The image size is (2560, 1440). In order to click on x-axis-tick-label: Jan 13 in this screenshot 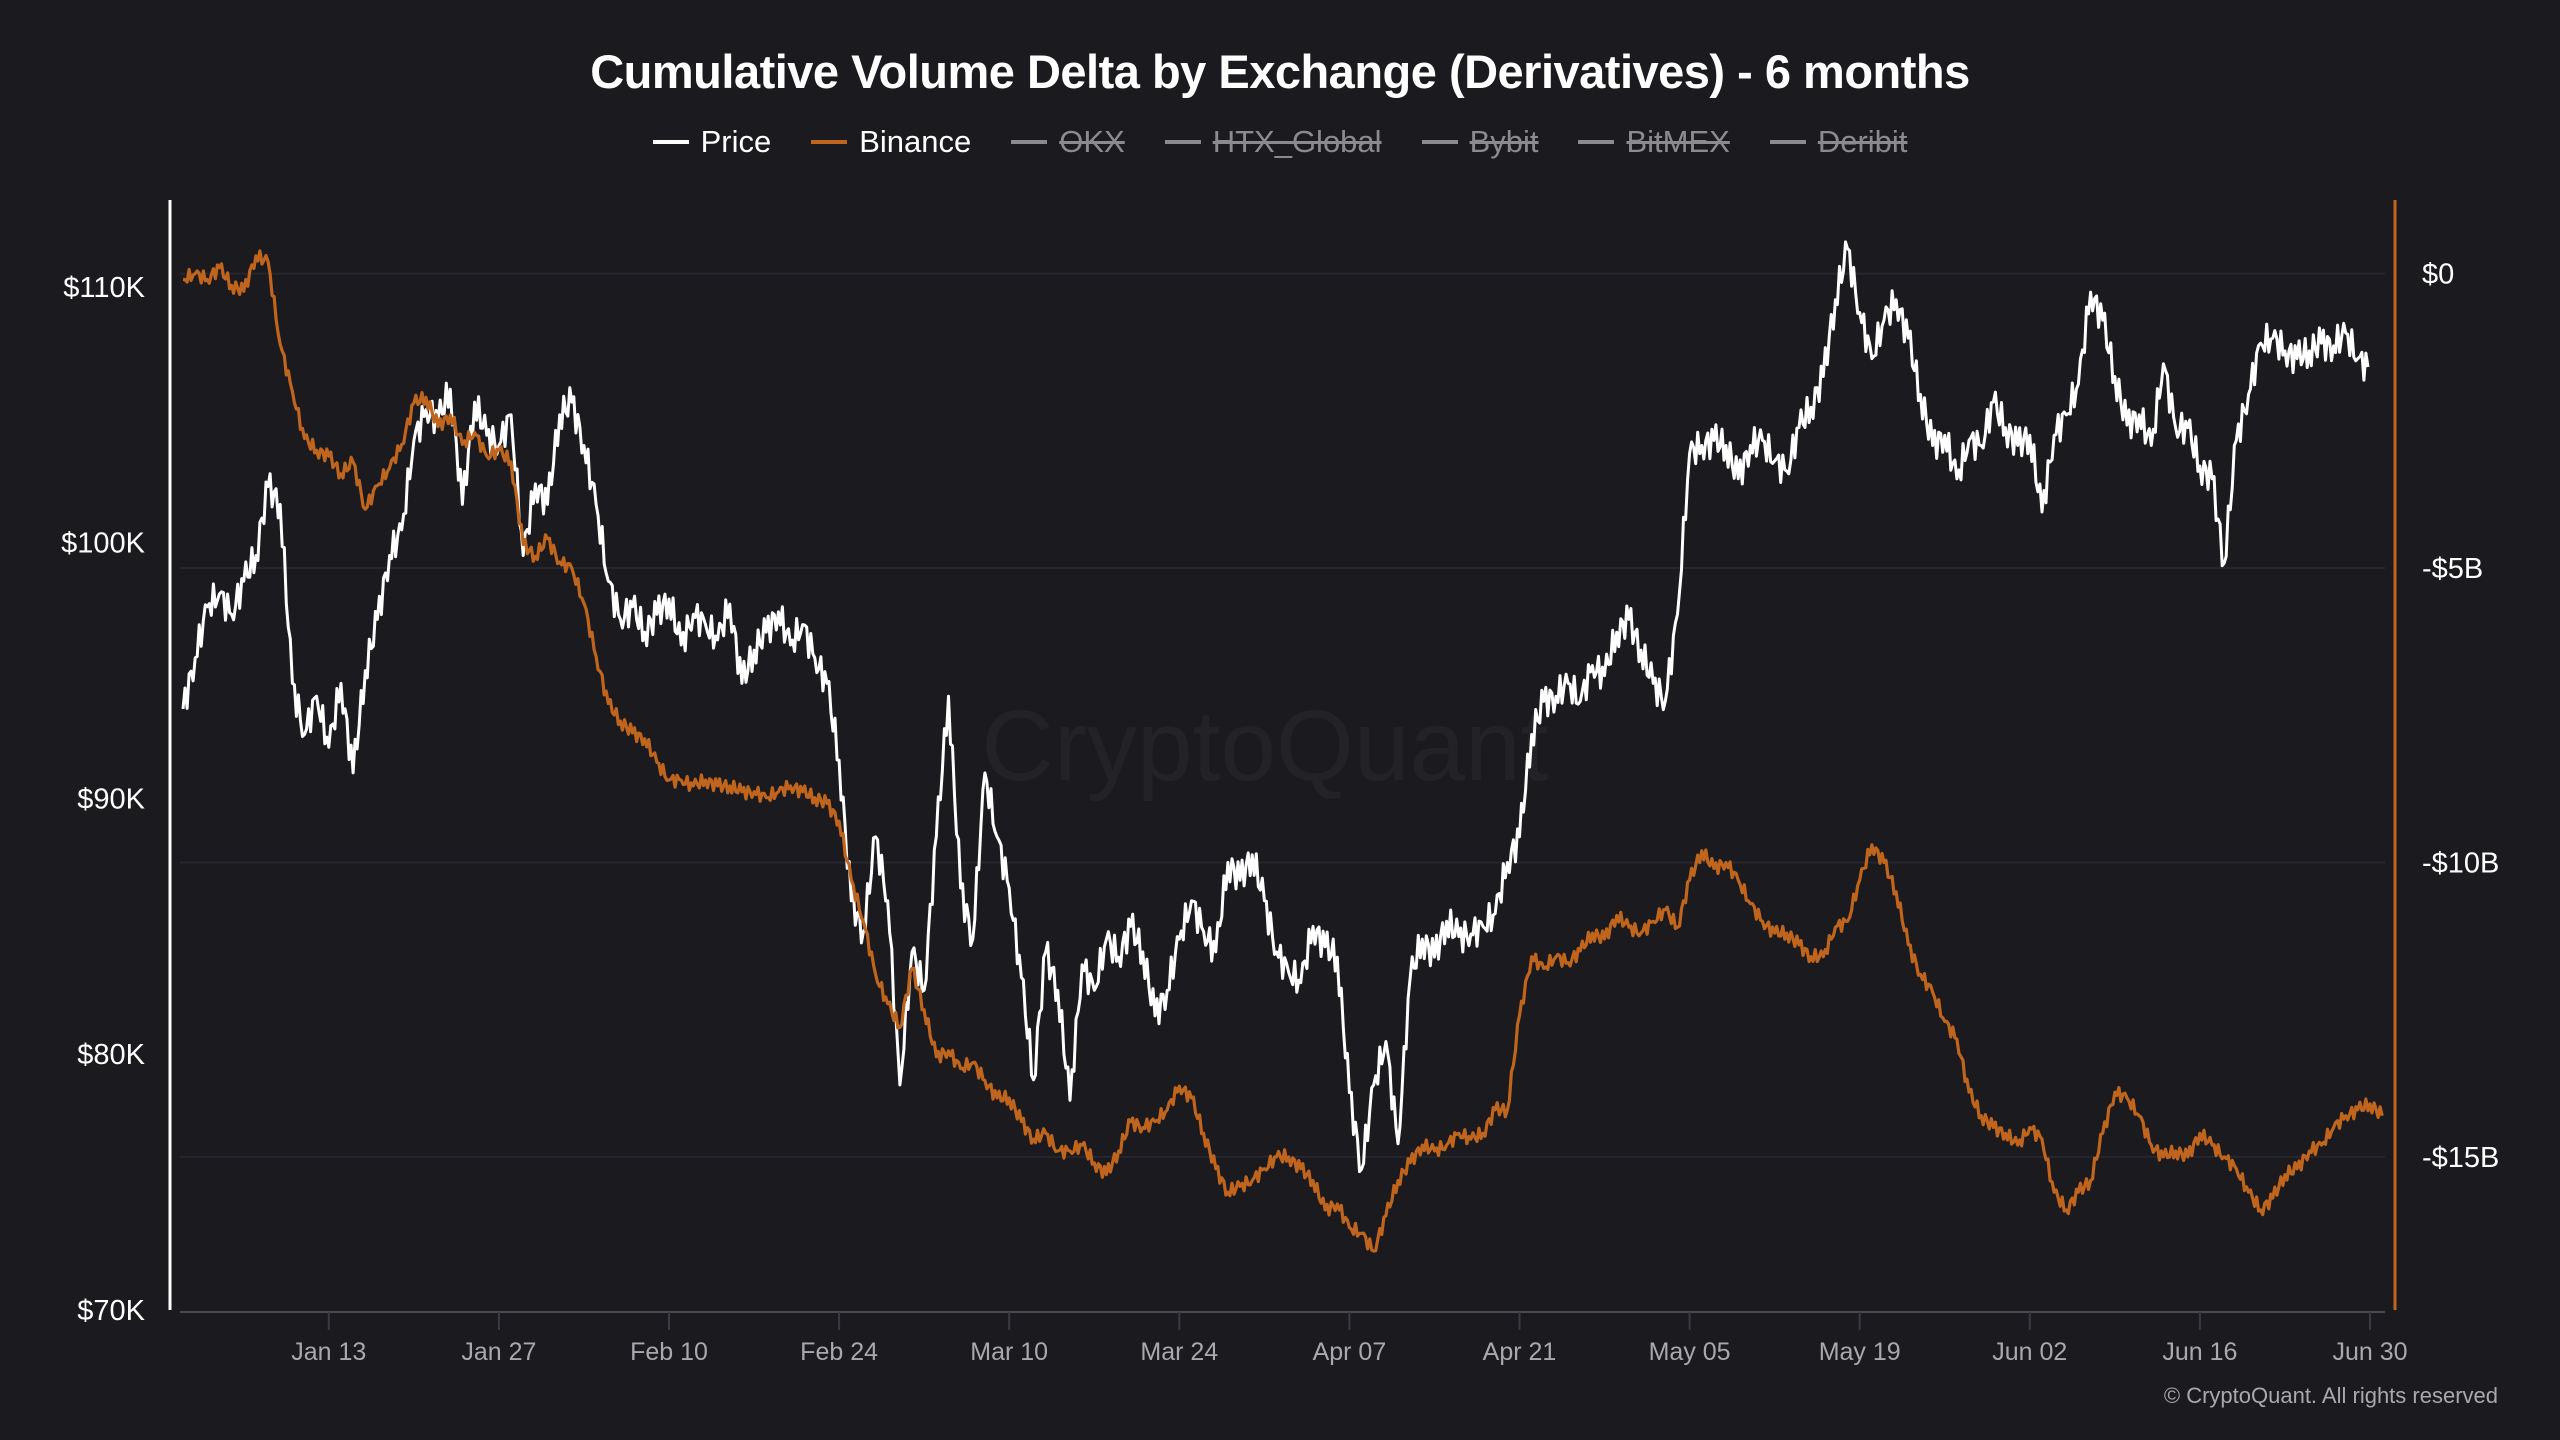, I will do `click(328, 1352)`.